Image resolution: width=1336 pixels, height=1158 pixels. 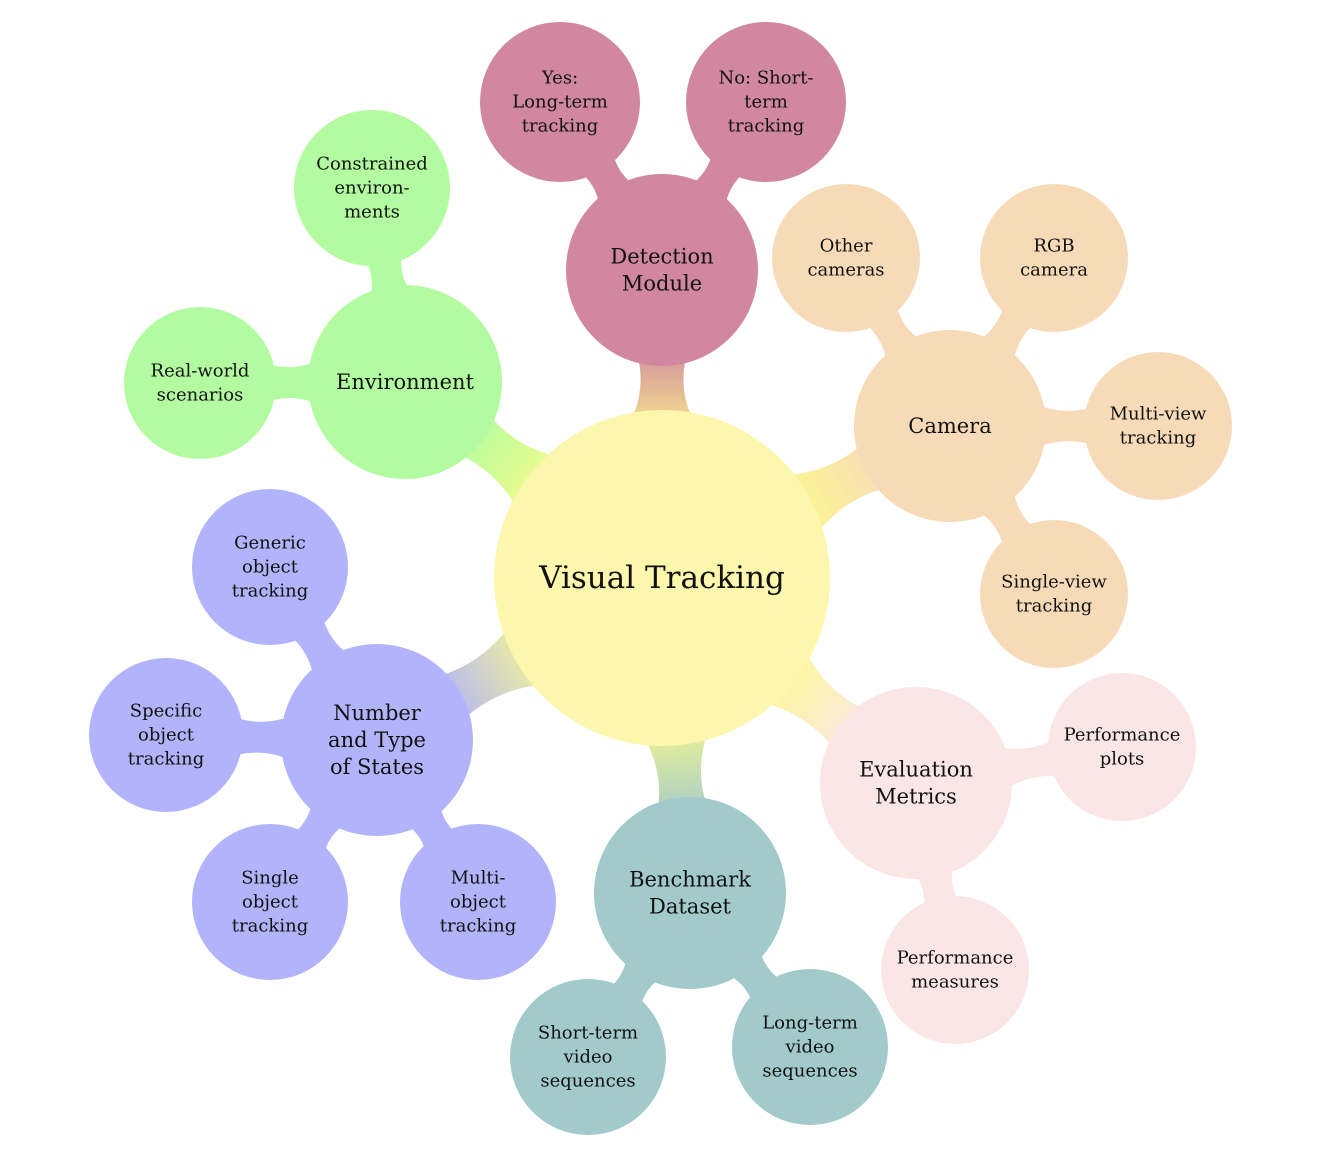 I want to click on branch-node-camera-label: Camera, so click(x=950, y=426).